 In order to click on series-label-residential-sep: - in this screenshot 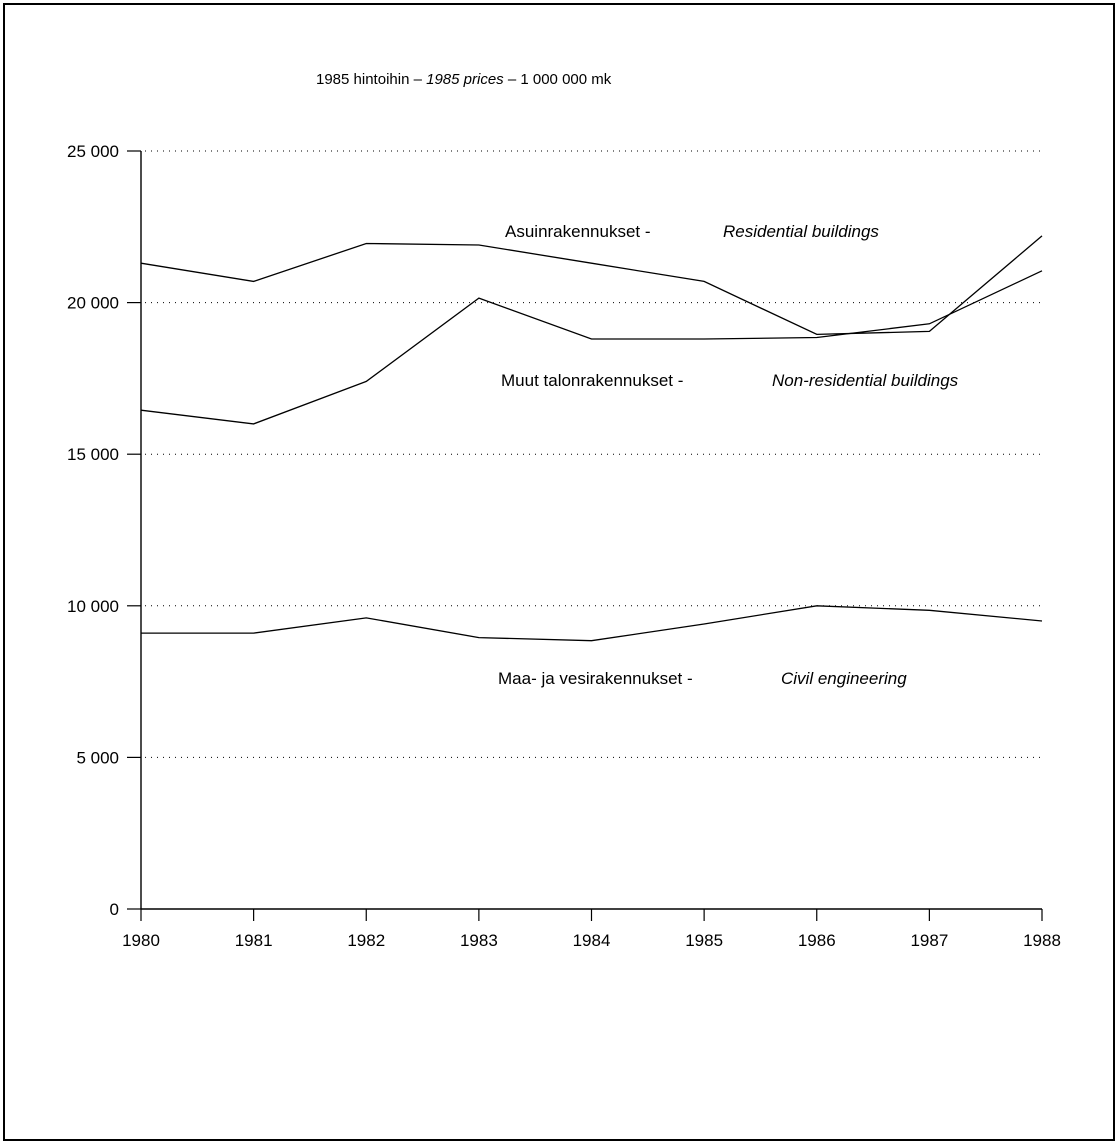, I will do `click(647, 231)`.